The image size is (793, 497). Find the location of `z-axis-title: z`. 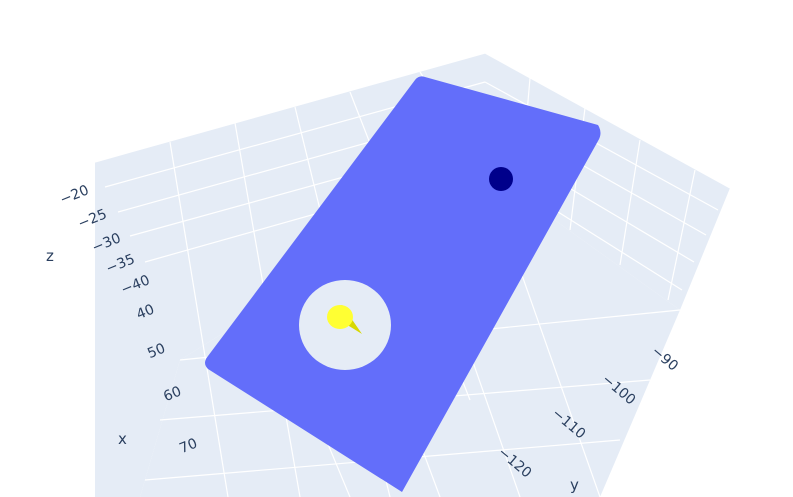

z-axis-title: z is located at coordinates (50, 256).